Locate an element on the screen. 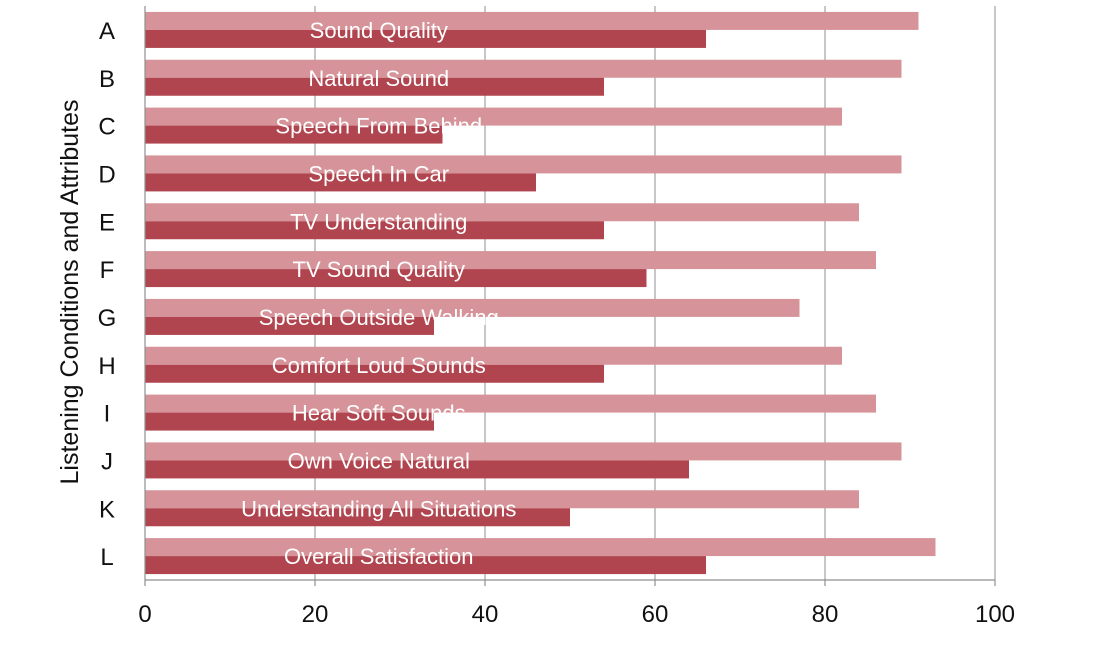  bar-series1-B is located at coordinates (523, 68).